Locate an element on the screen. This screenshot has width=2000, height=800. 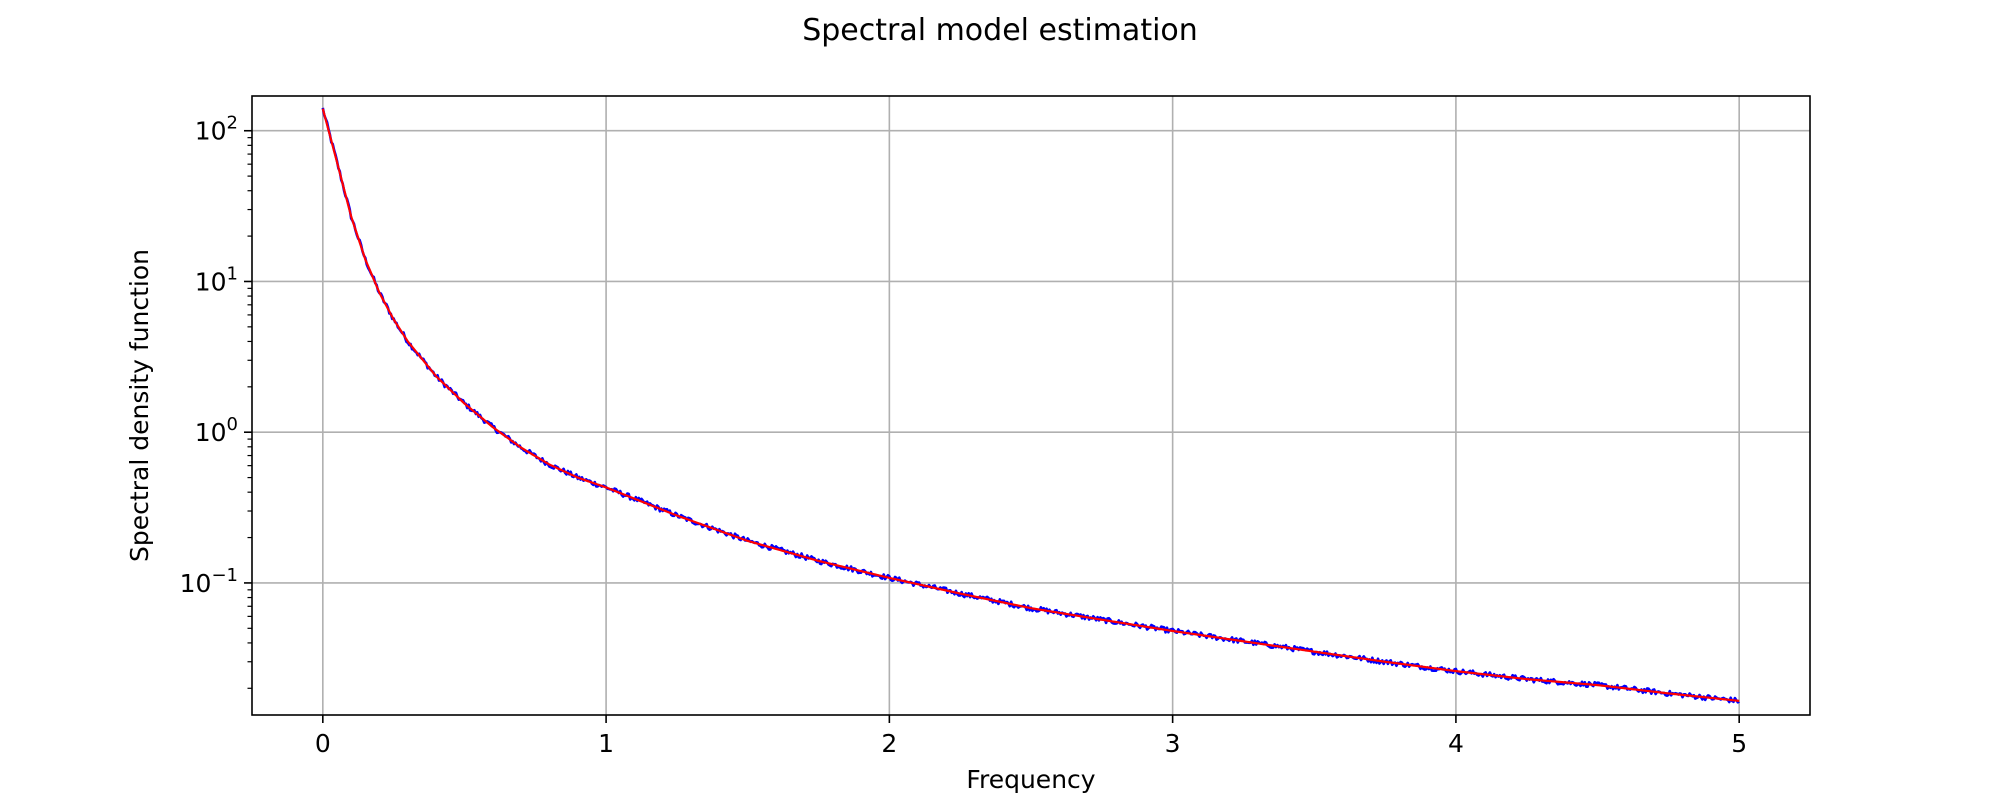
y-tick-label: 10¹ is located at coordinates (216, 279).